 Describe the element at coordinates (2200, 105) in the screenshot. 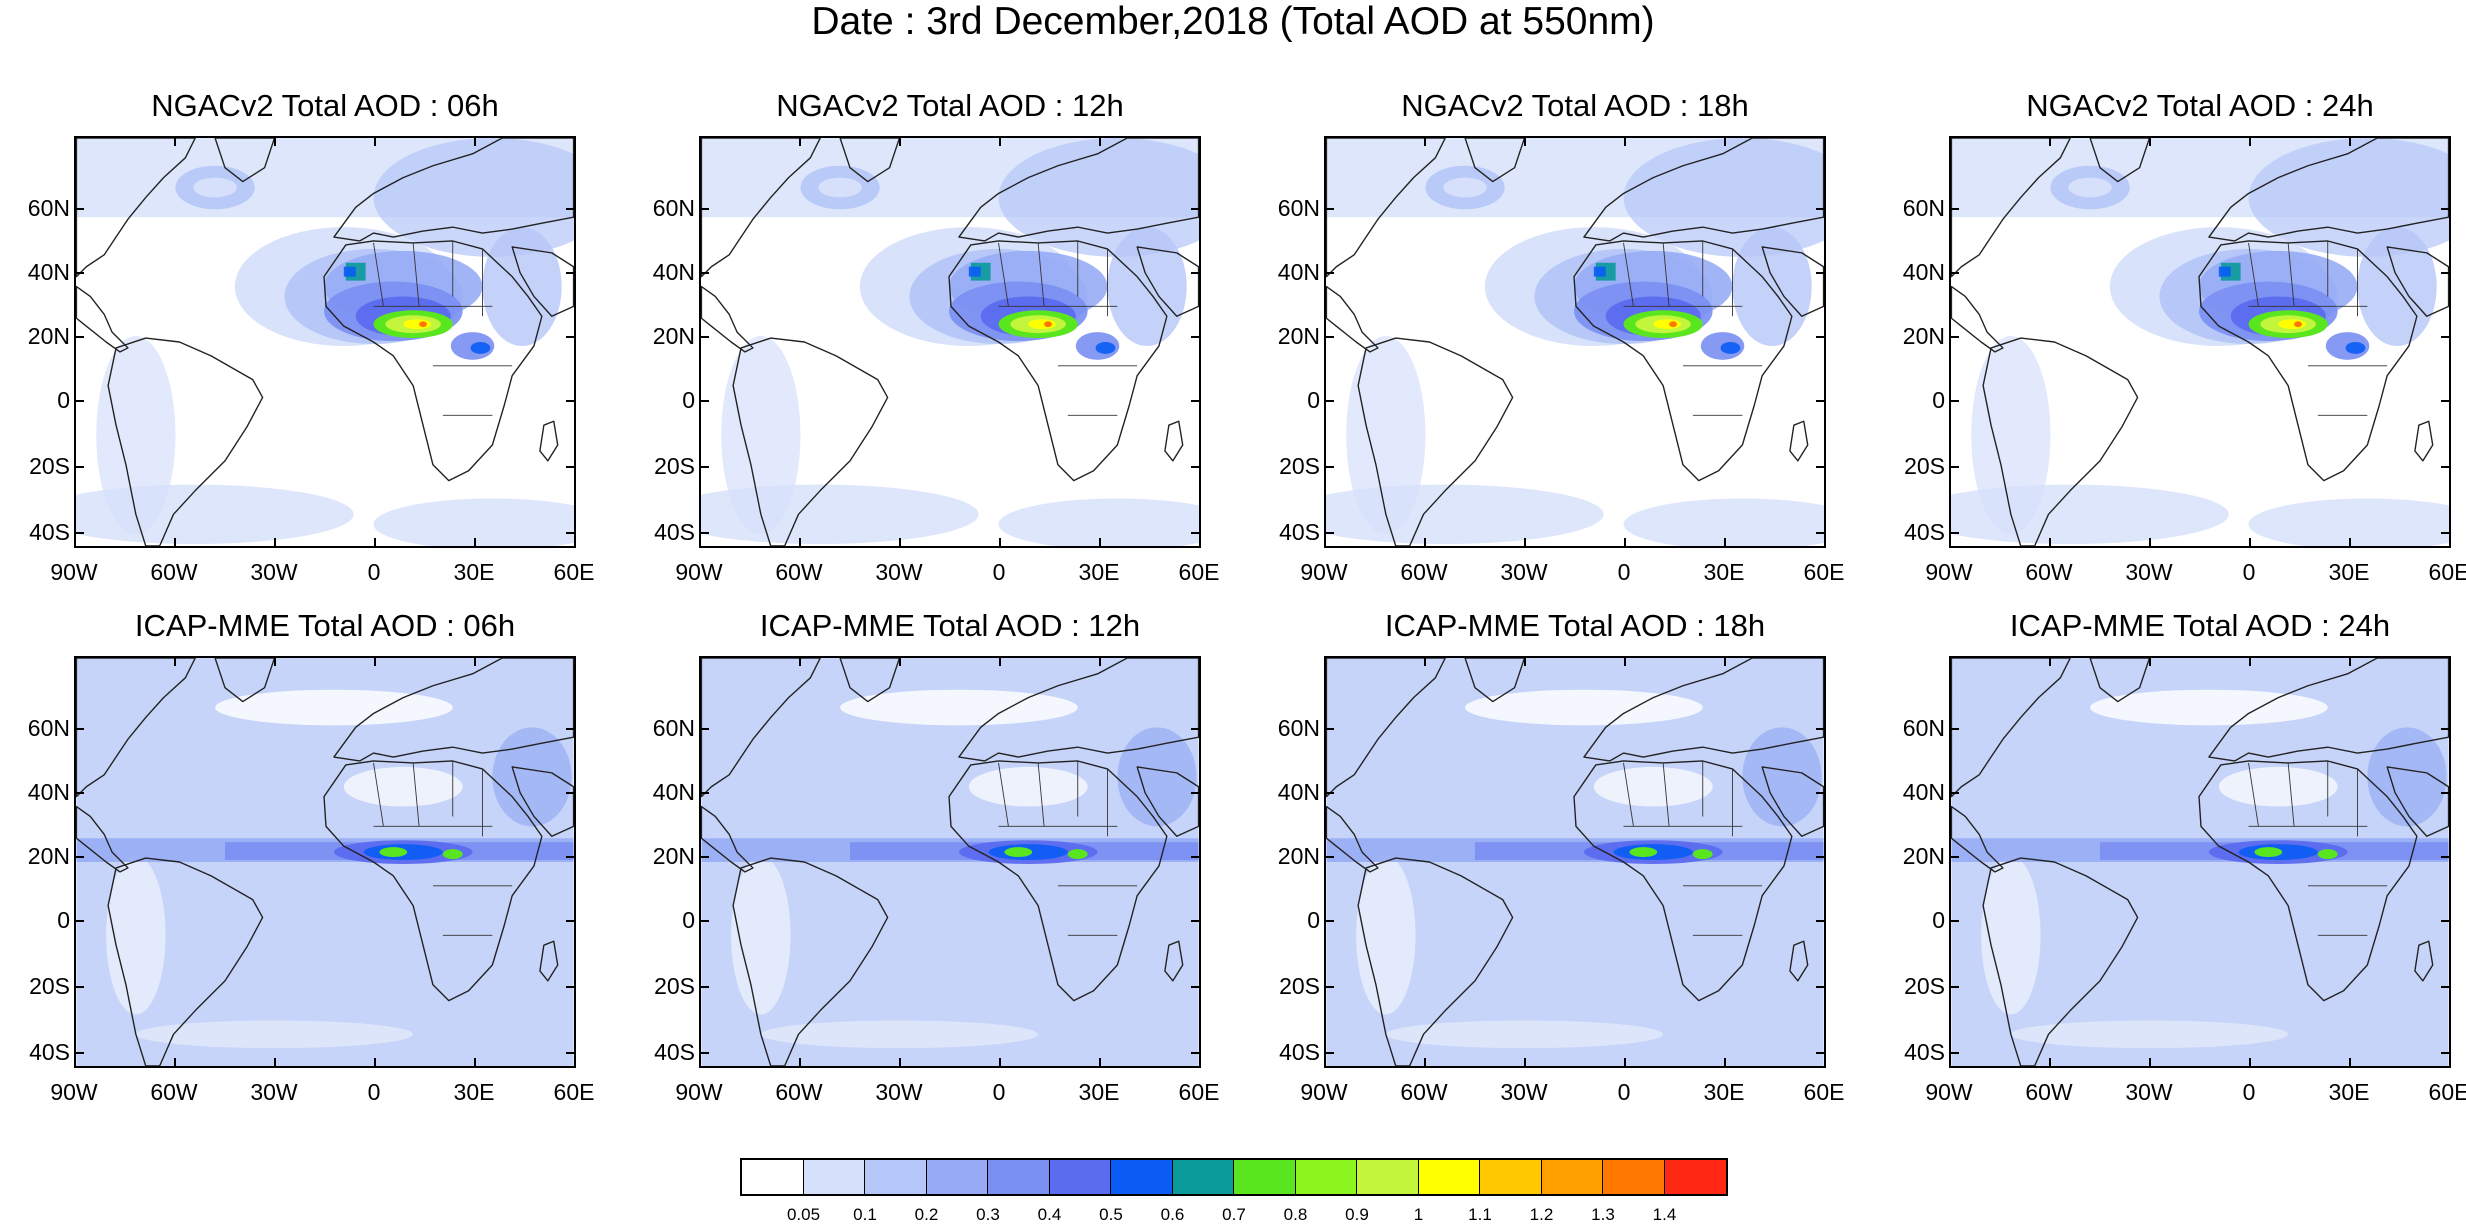

I see `panel-title: NGACv2 Total AOD : 24h` at that location.